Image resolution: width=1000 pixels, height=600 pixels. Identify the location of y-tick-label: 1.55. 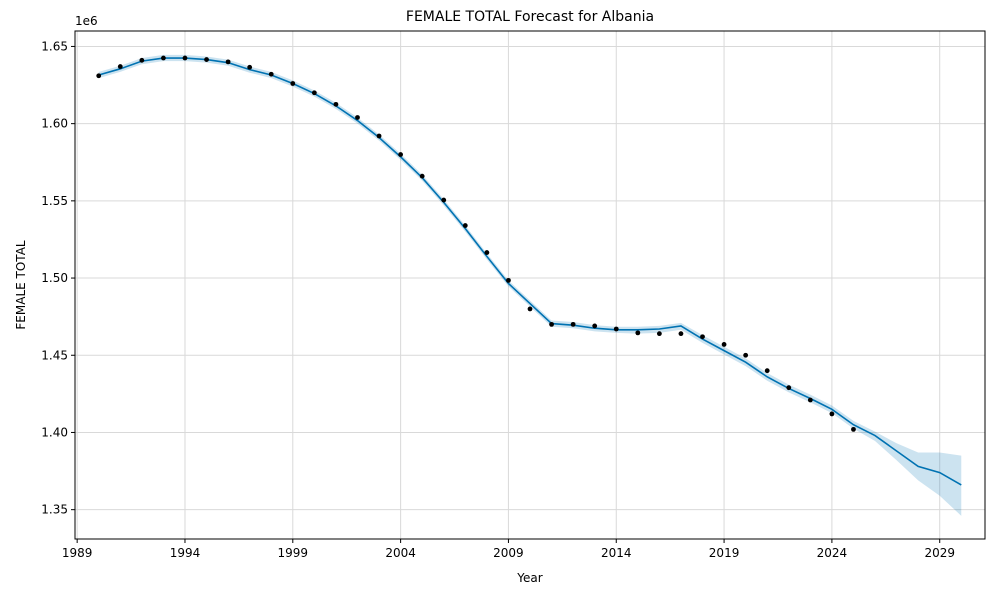
(54, 201).